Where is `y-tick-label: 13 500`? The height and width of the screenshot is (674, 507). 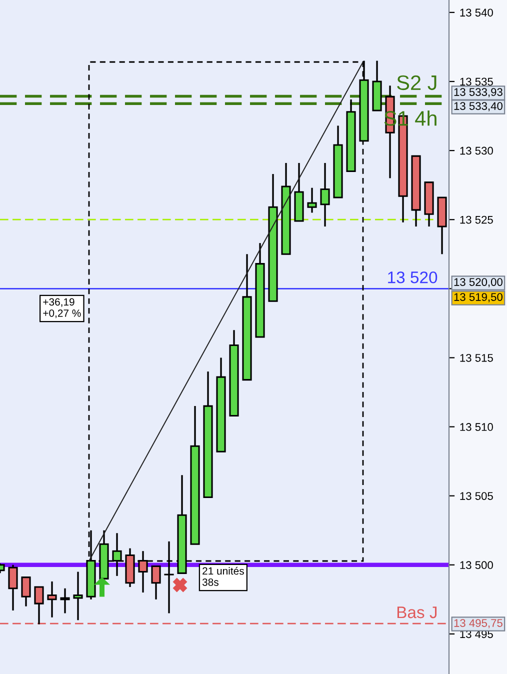
y-tick-label: 13 500 is located at coordinates (476, 565).